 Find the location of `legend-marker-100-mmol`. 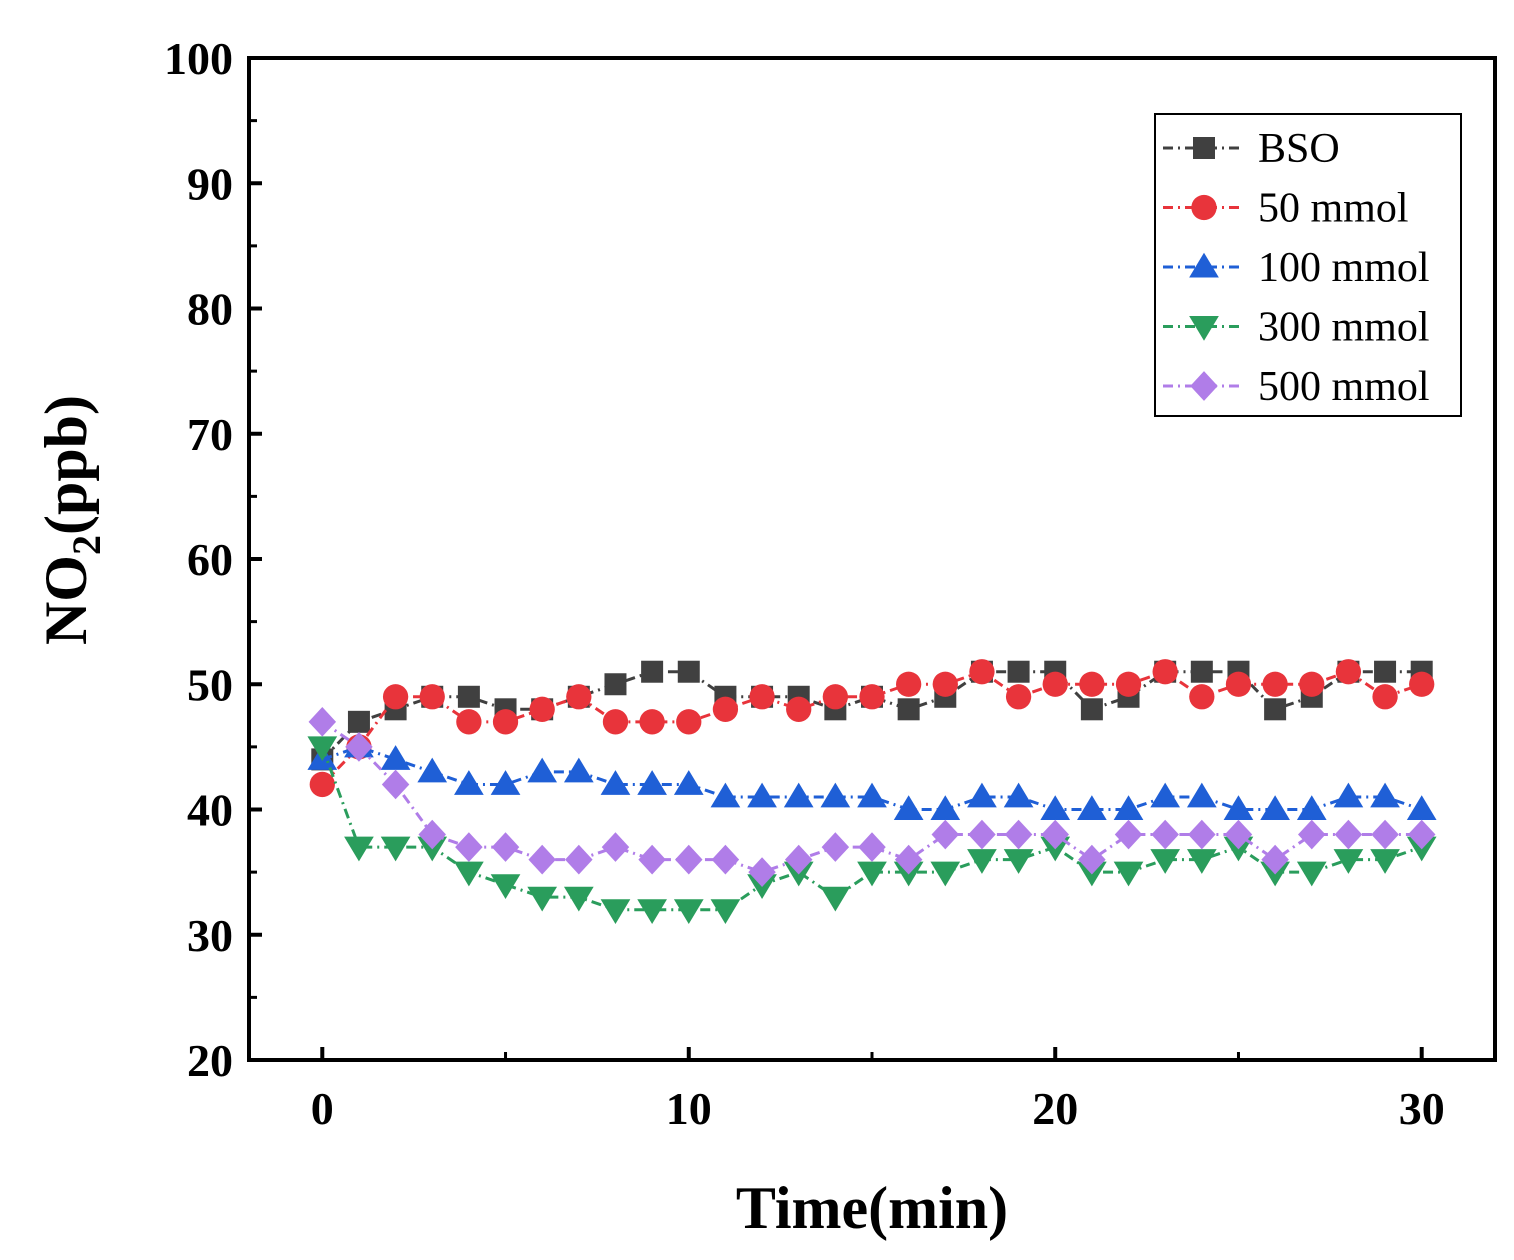

legend-marker-100-mmol is located at coordinates (1204, 265).